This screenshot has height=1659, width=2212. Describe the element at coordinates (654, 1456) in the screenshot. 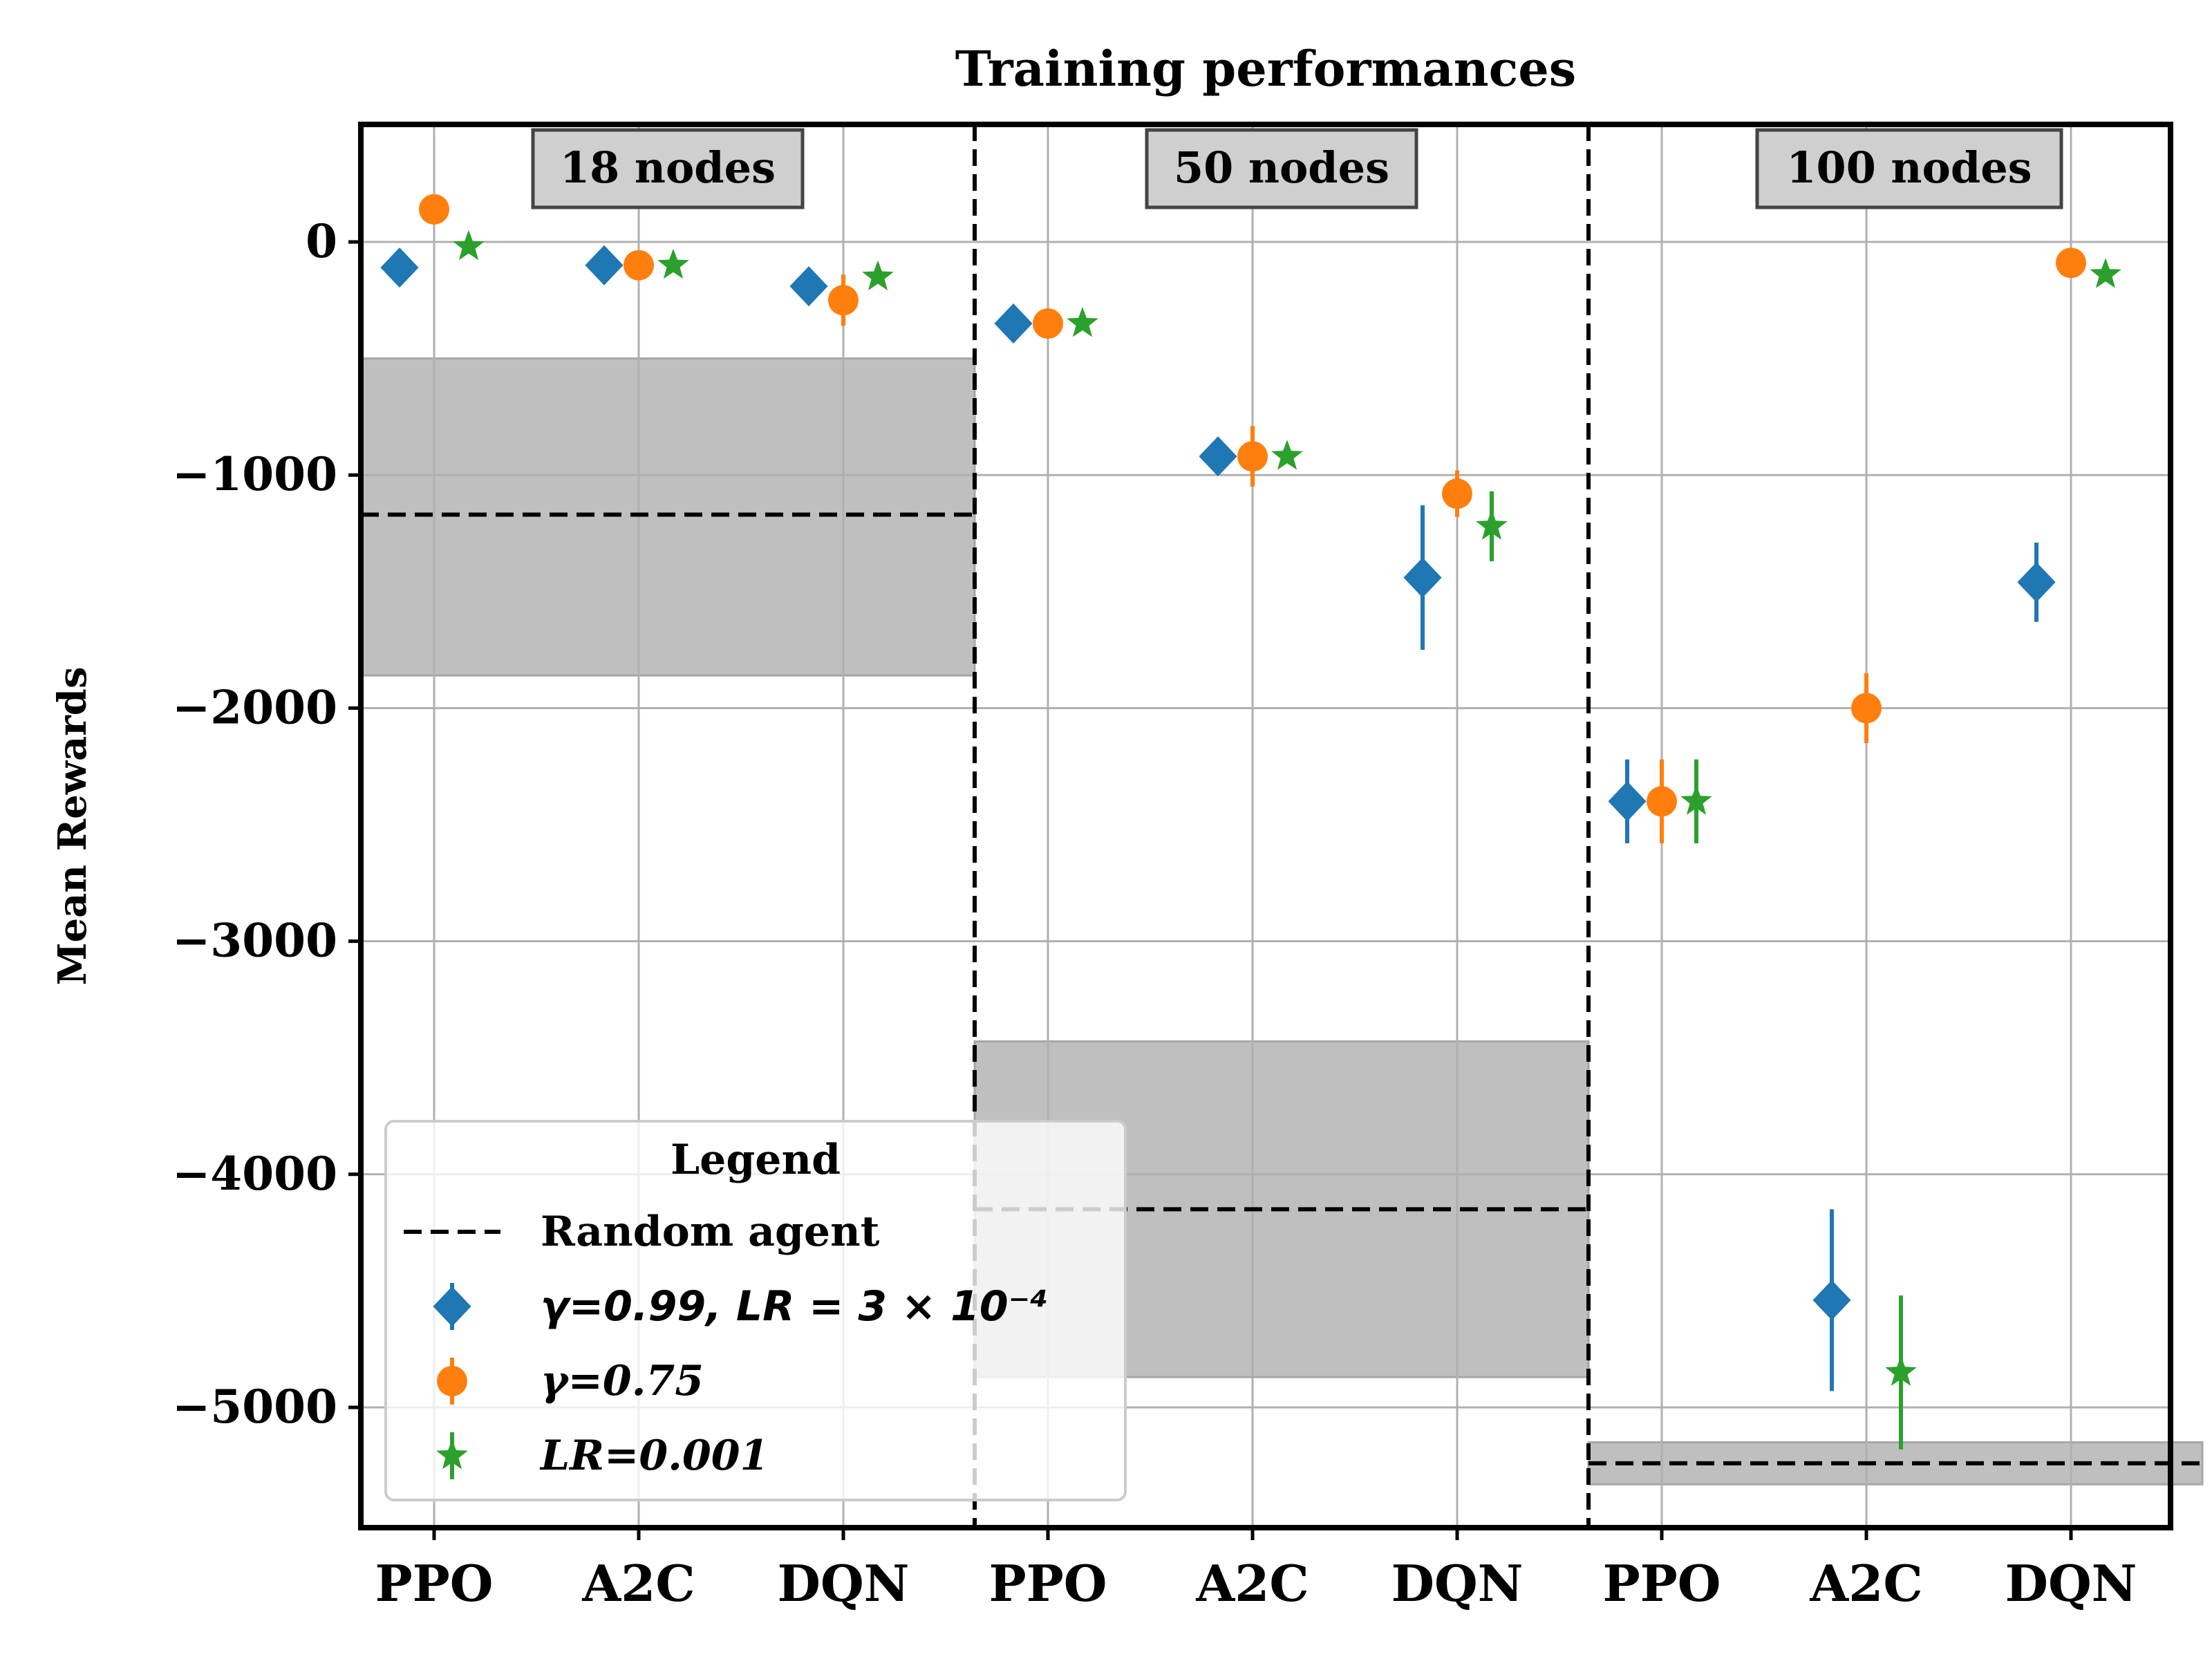

I see `legend-label-3: LR=0.001` at that location.